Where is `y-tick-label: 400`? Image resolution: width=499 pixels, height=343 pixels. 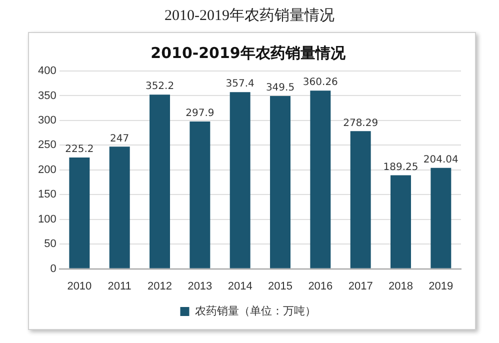 y-tick-label: 400 is located at coordinates (47, 71).